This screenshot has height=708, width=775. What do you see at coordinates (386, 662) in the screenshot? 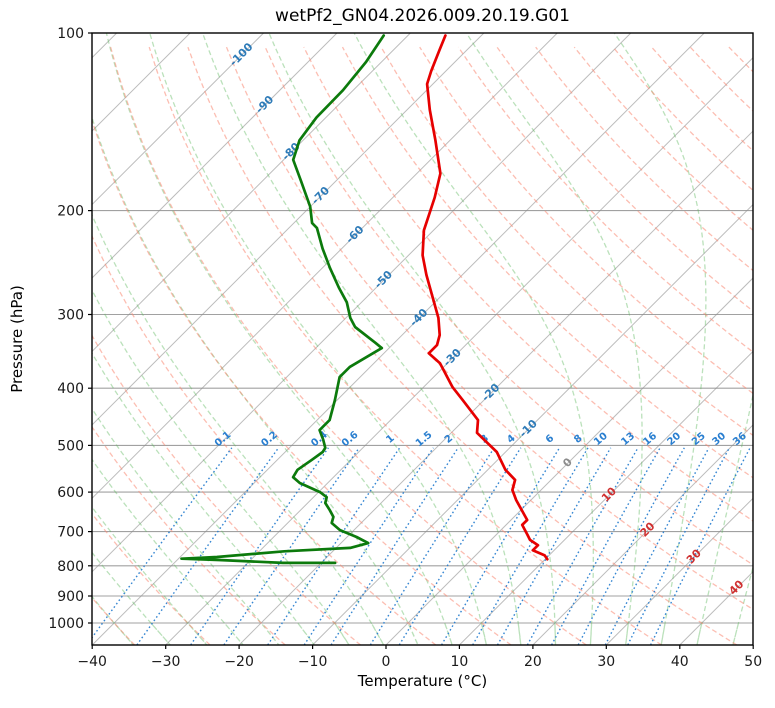
I see `svg-text: 0` at bounding box center [386, 662].